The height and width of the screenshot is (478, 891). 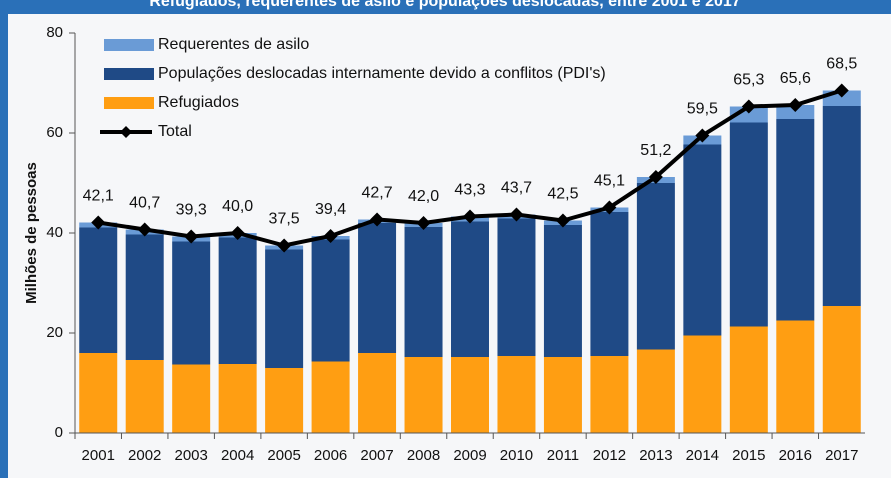 What do you see at coordinates (54, 132) in the screenshot?
I see `y-tick-label: 60` at bounding box center [54, 132].